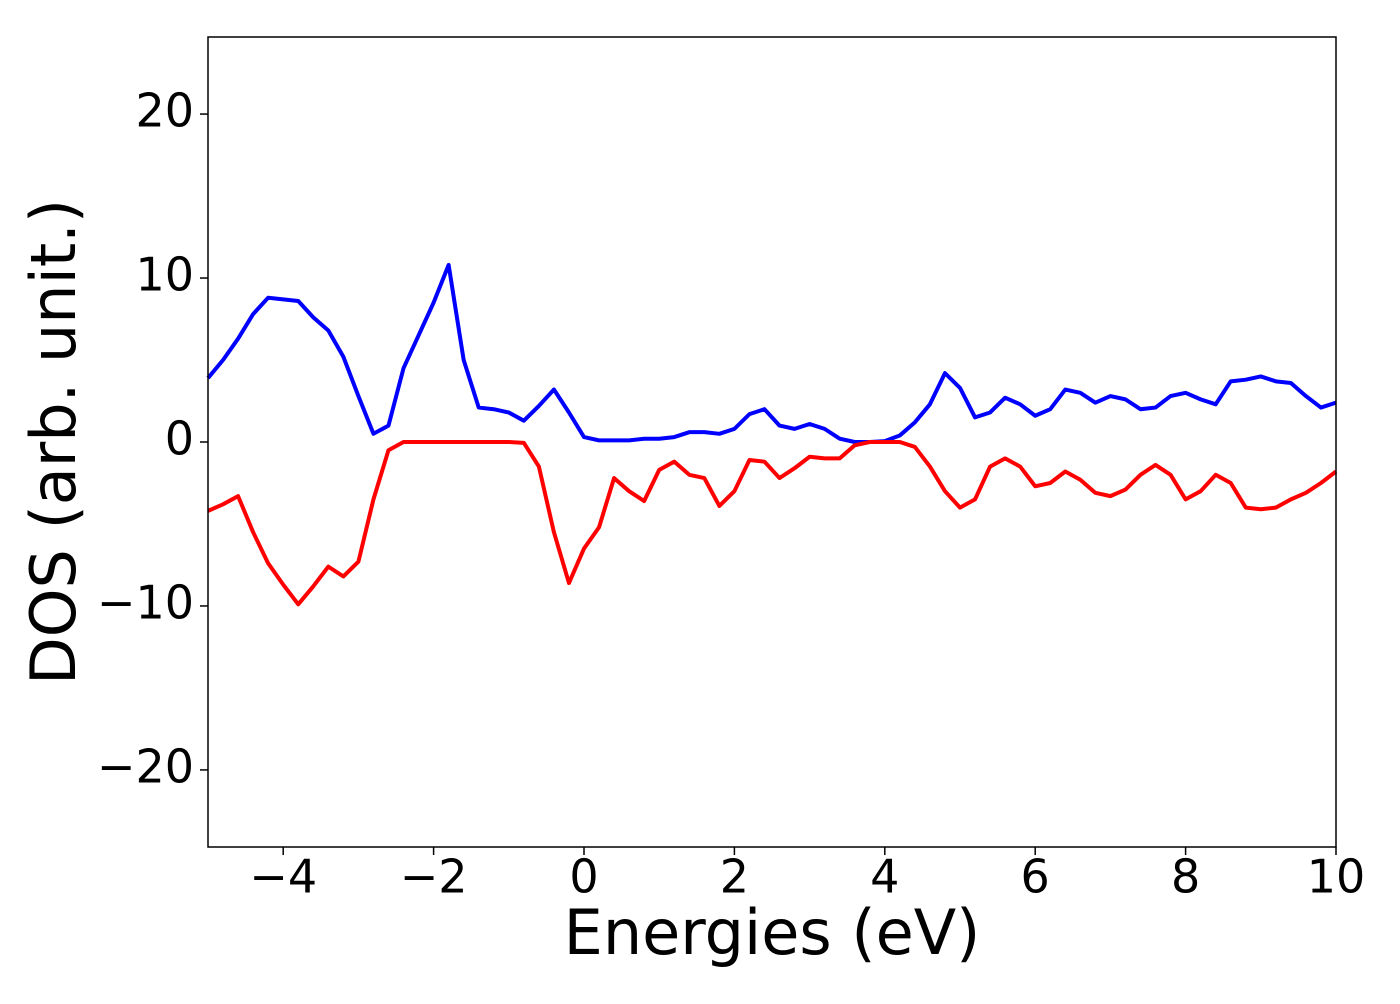  What do you see at coordinates (583, 877) in the screenshot?
I see `x-tick-label: 0` at bounding box center [583, 877].